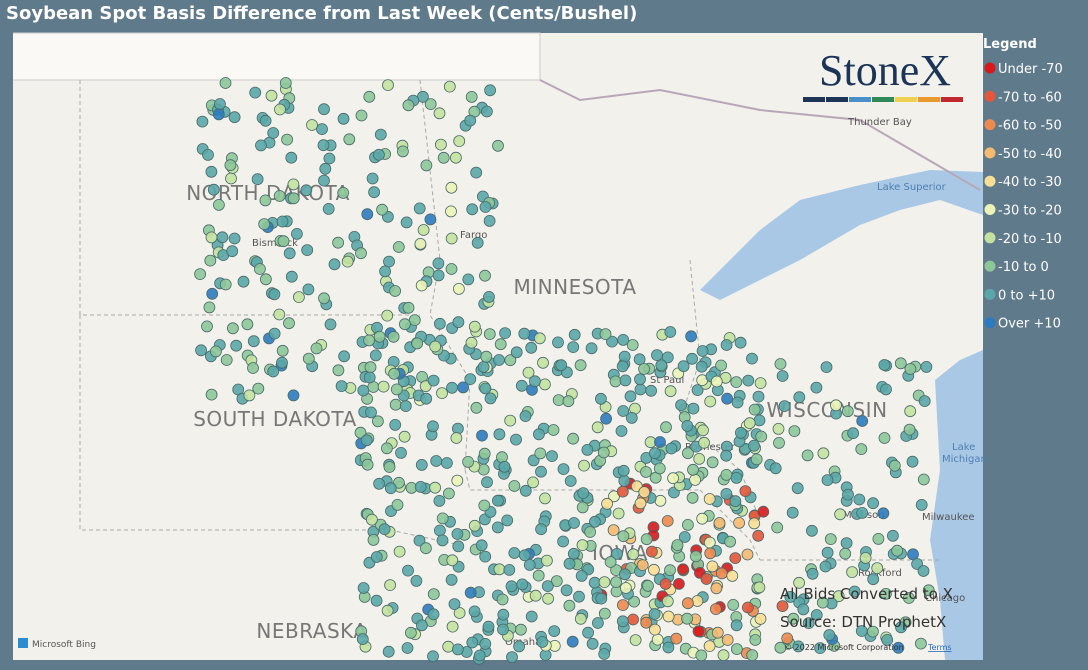  What do you see at coordinates (990, 181) in the screenshot?
I see `legend-swatch` at bounding box center [990, 181].